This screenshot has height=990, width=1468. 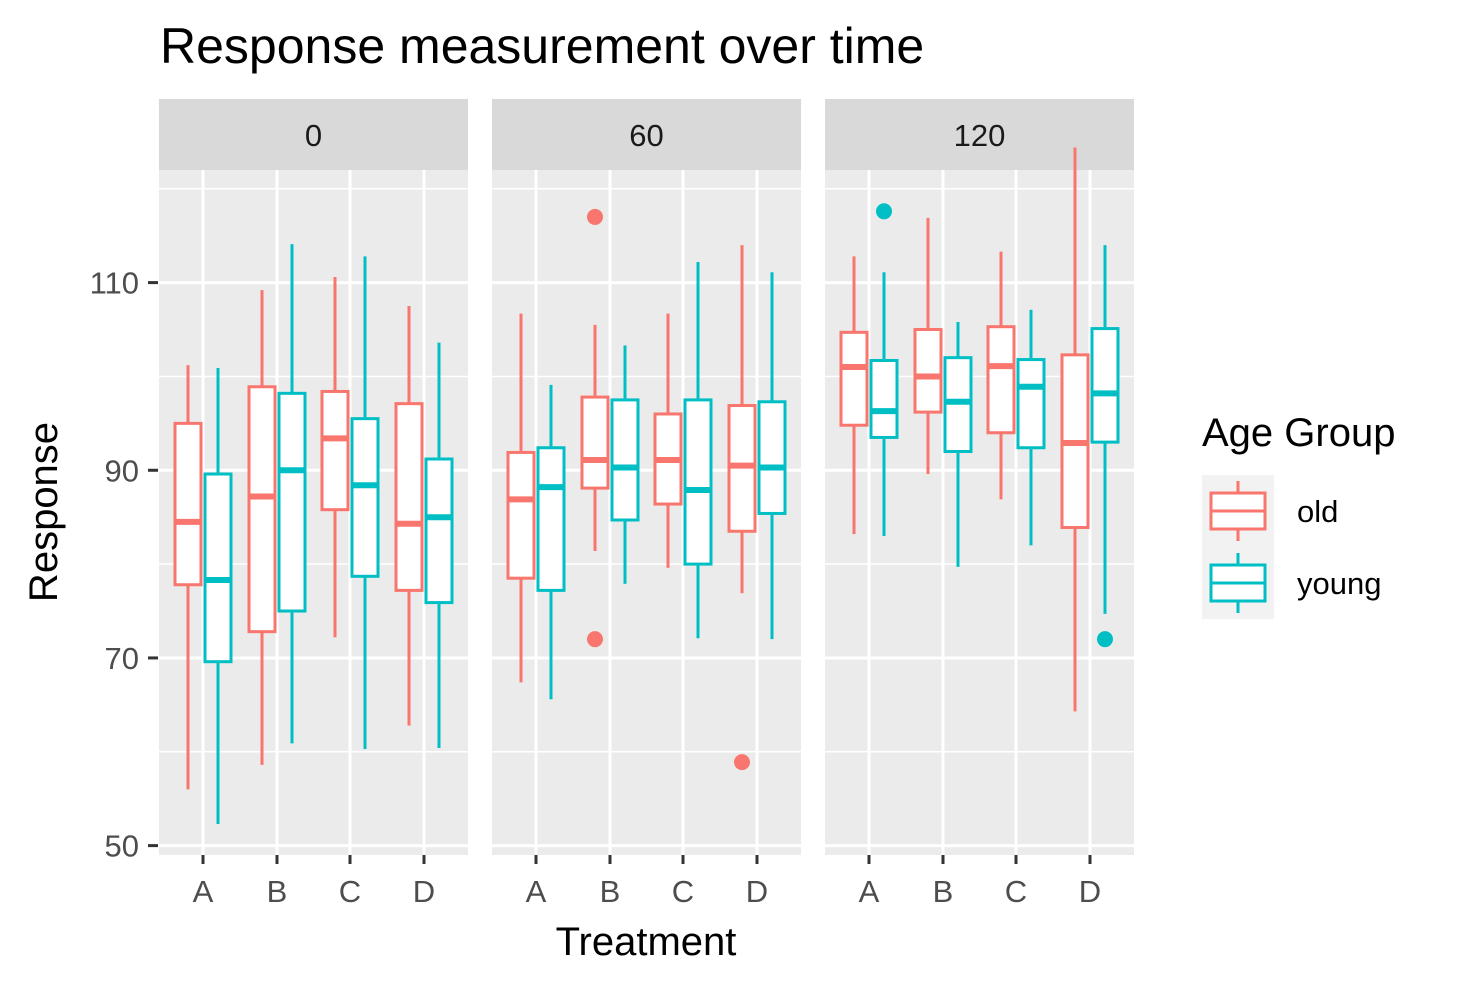 What do you see at coordinates (122, 470) in the screenshot?
I see `y-tick-label: 90` at bounding box center [122, 470].